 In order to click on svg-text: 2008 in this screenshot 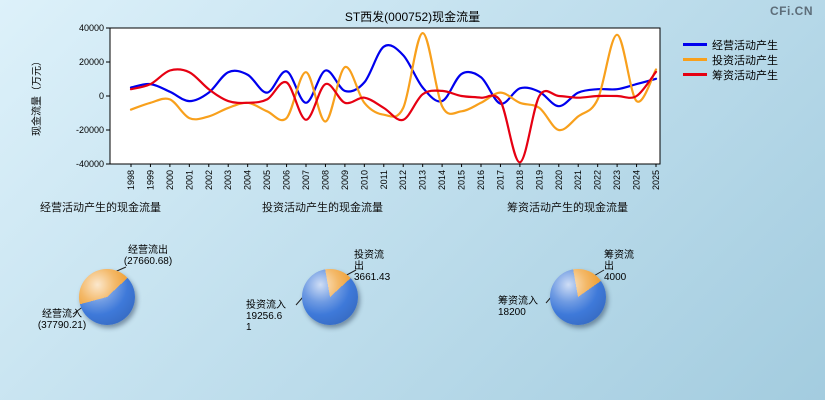, I will do `click(325, 180)`.